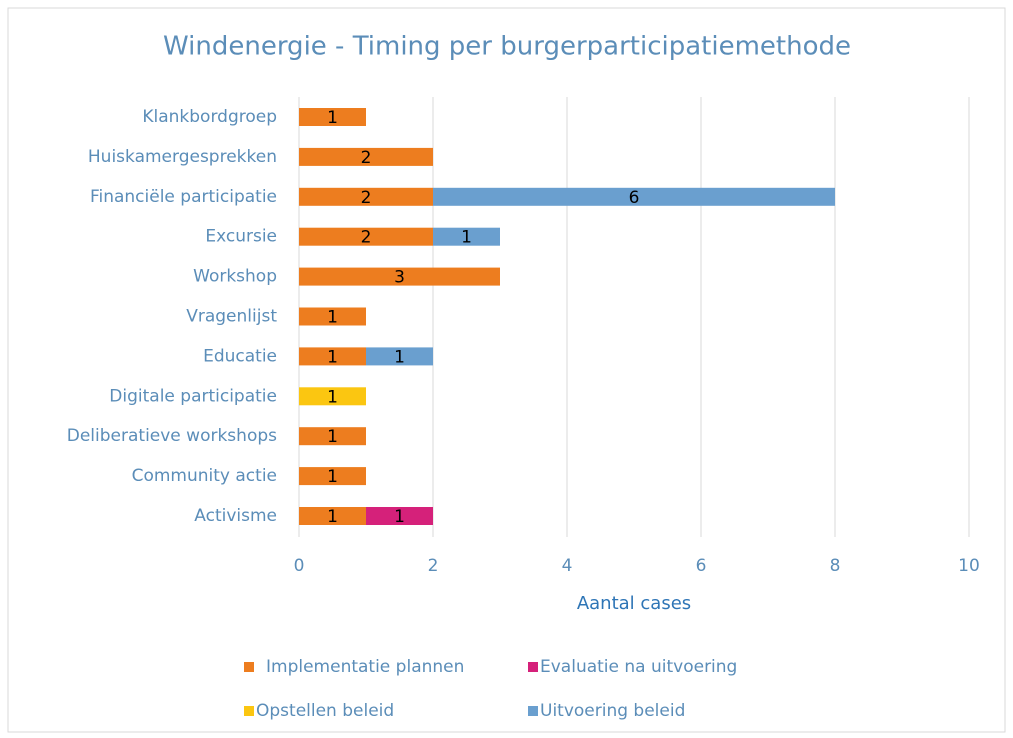 This screenshot has width=1013, height=738. What do you see at coordinates (433, 566) in the screenshot?
I see `x-tick-label: 2` at bounding box center [433, 566].